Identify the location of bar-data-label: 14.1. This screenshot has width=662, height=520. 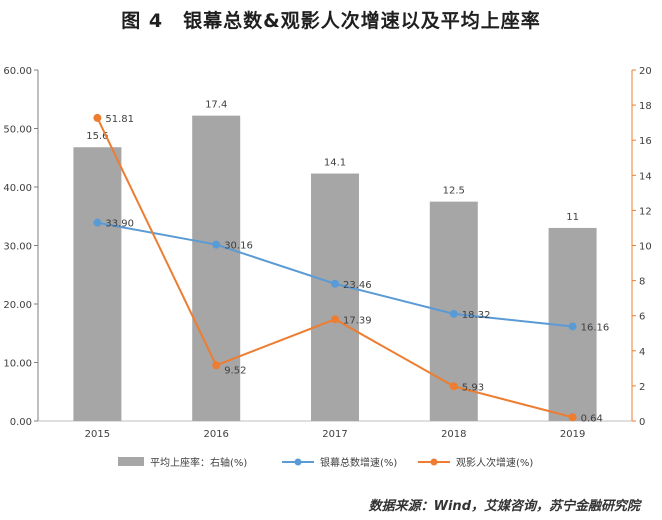
(335, 163).